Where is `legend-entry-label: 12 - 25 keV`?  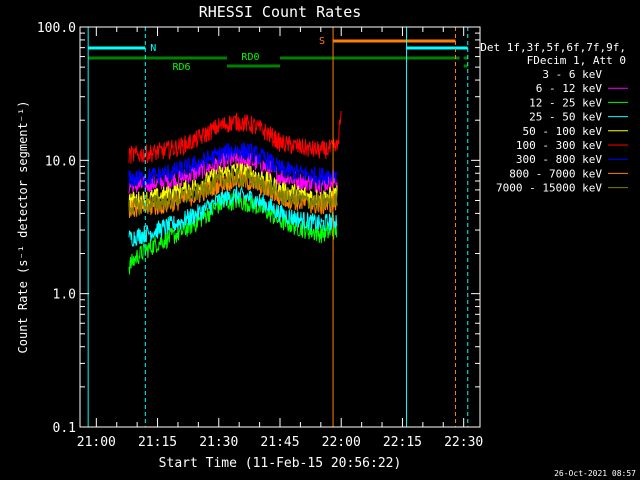 legend-entry-label: 12 - 25 keV is located at coordinates (565, 102).